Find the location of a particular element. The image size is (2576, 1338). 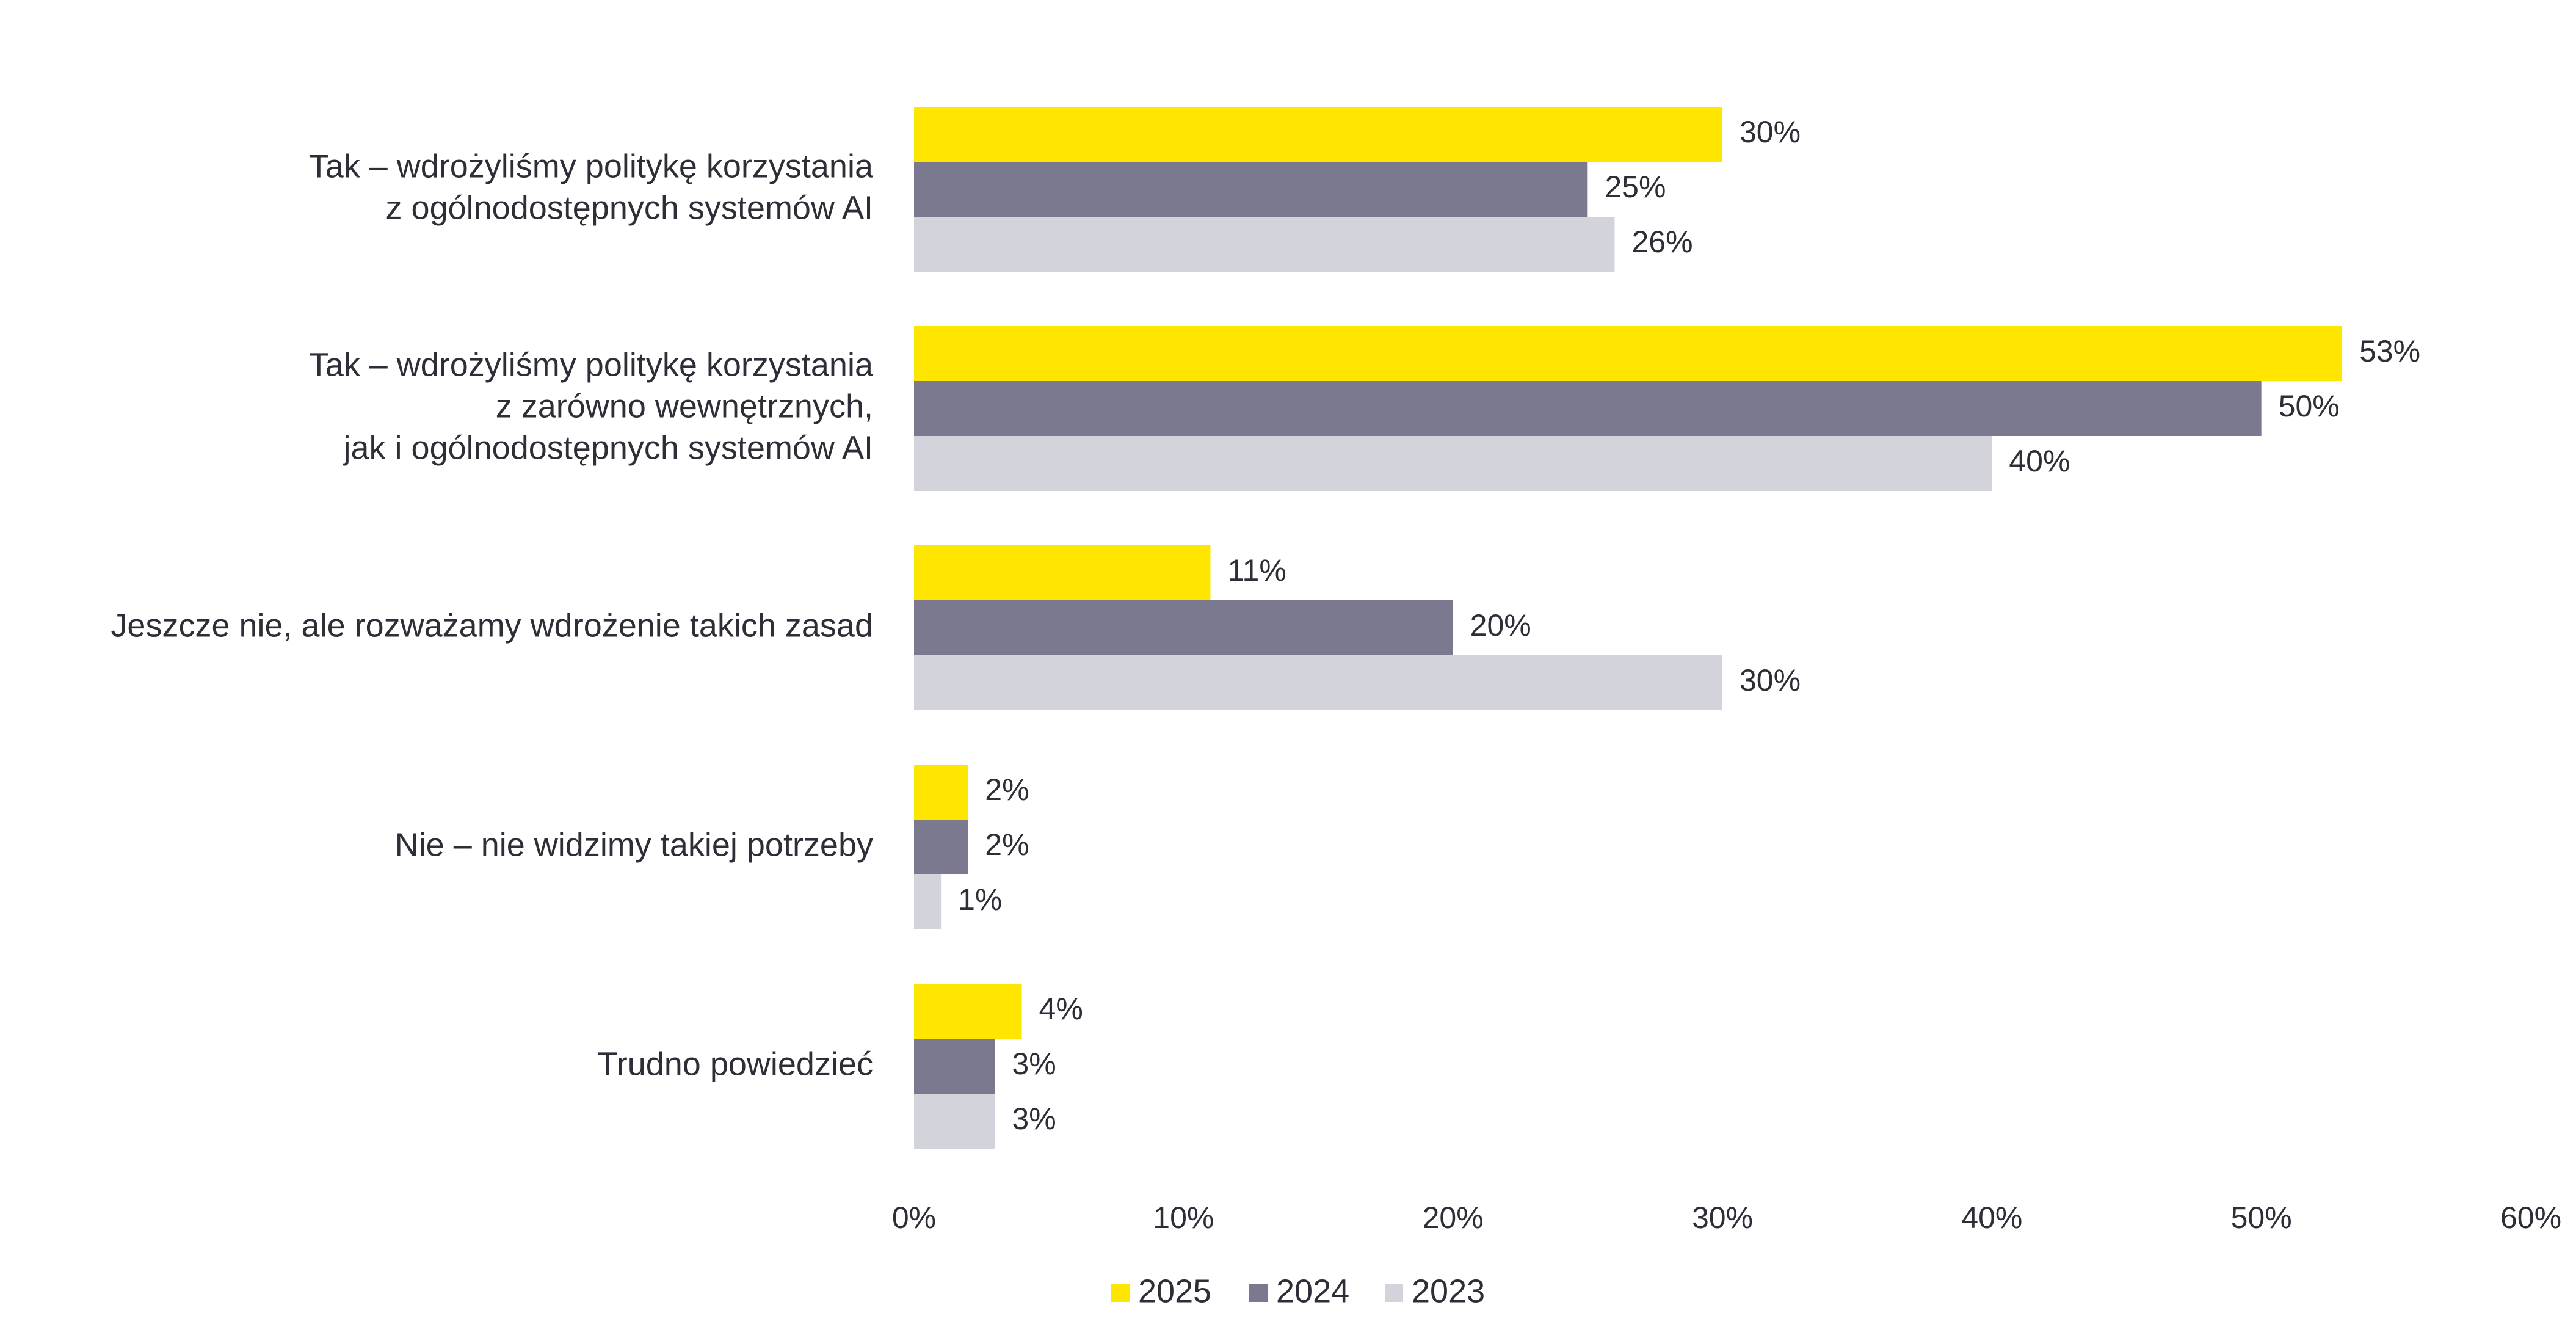

category-label-5-line-1: Trudno powiedzieć is located at coordinates (735, 1063).